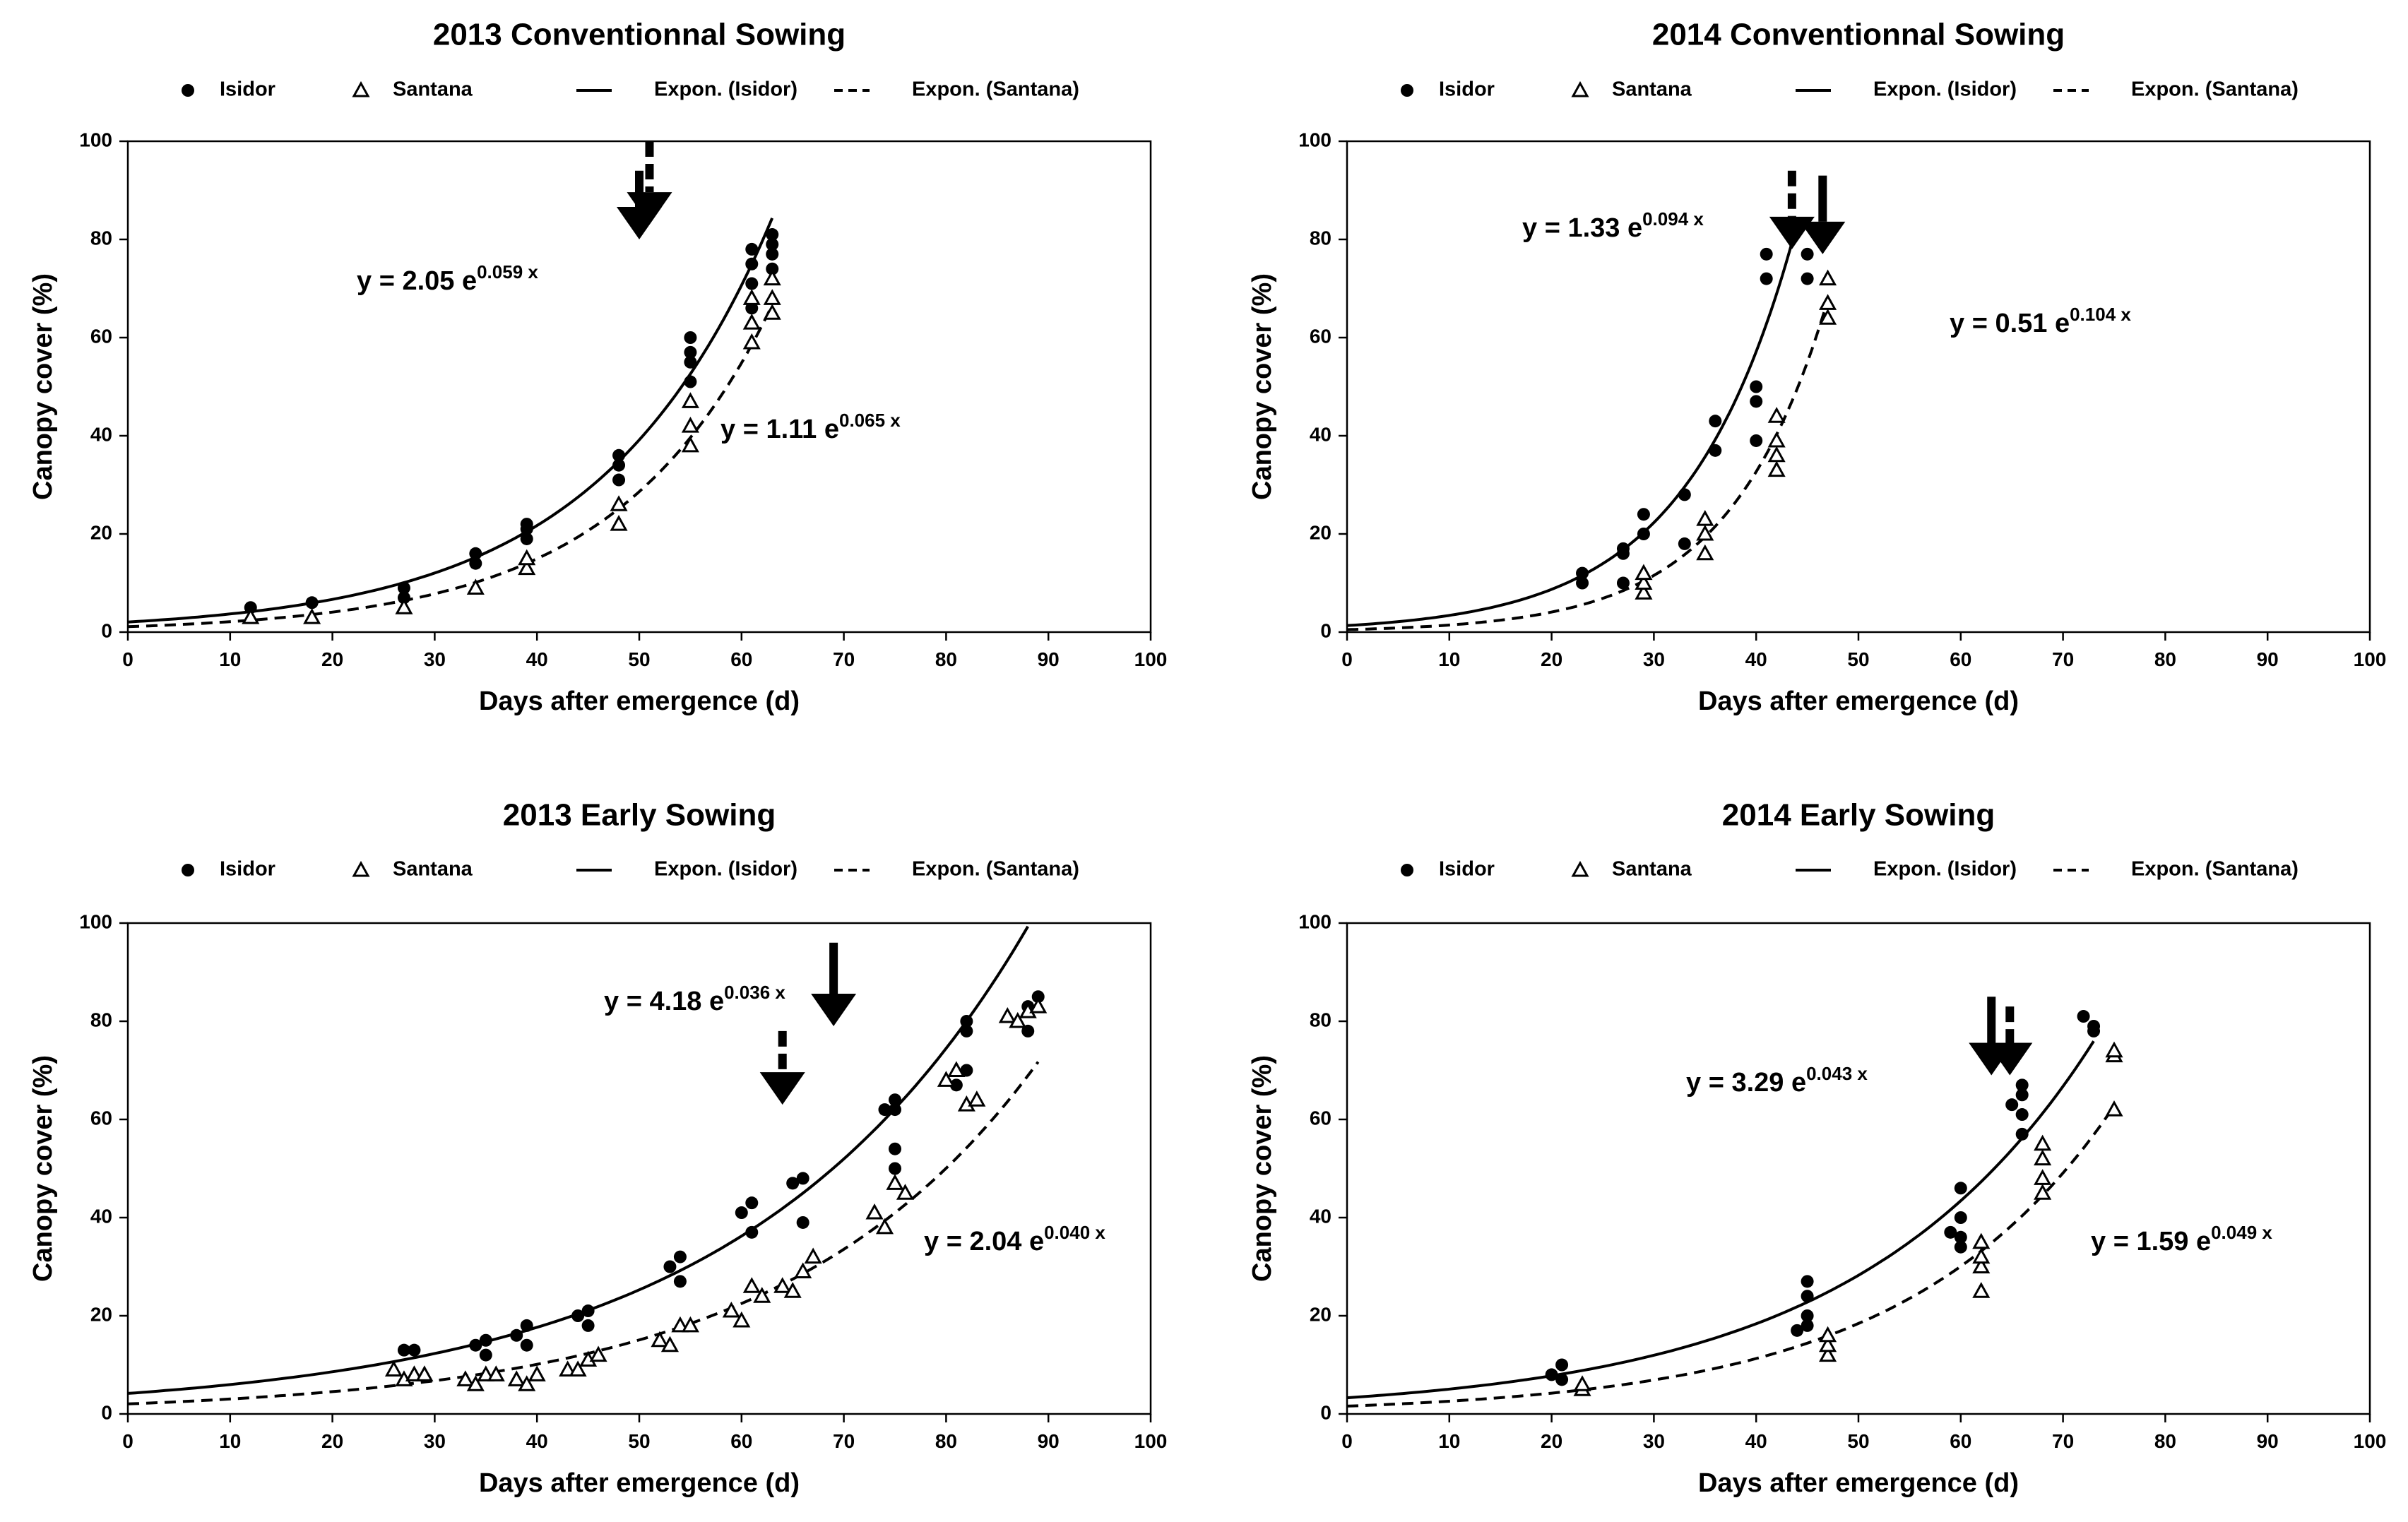 This screenshot has width=2408, height=1522. I want to click on y-tick-label: 20, so click(101, 532).